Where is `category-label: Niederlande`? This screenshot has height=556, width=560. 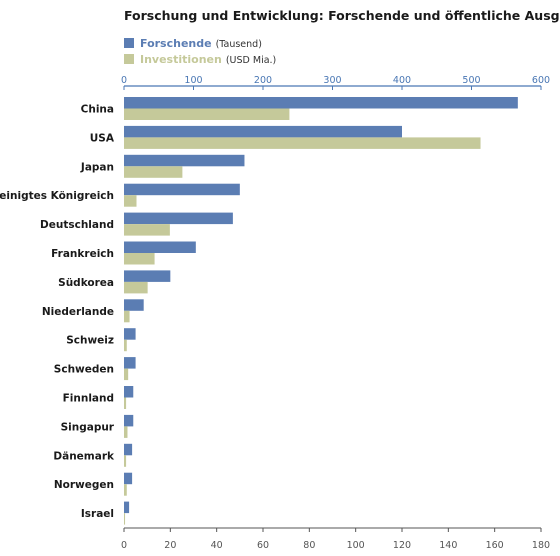 category-label: Niederlande is located at coordinates (78, 312).